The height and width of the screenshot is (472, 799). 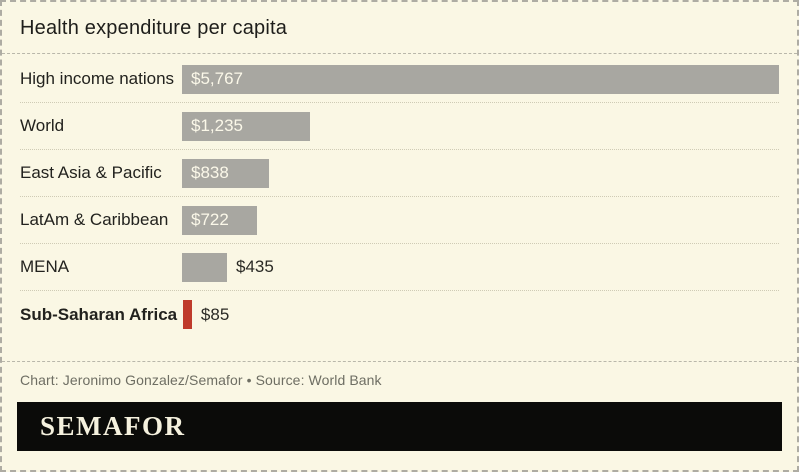 What do you see at coordinates (481, 314) in the screenshot?
I see `bar-track: $85` at bounding box center [481, 314].